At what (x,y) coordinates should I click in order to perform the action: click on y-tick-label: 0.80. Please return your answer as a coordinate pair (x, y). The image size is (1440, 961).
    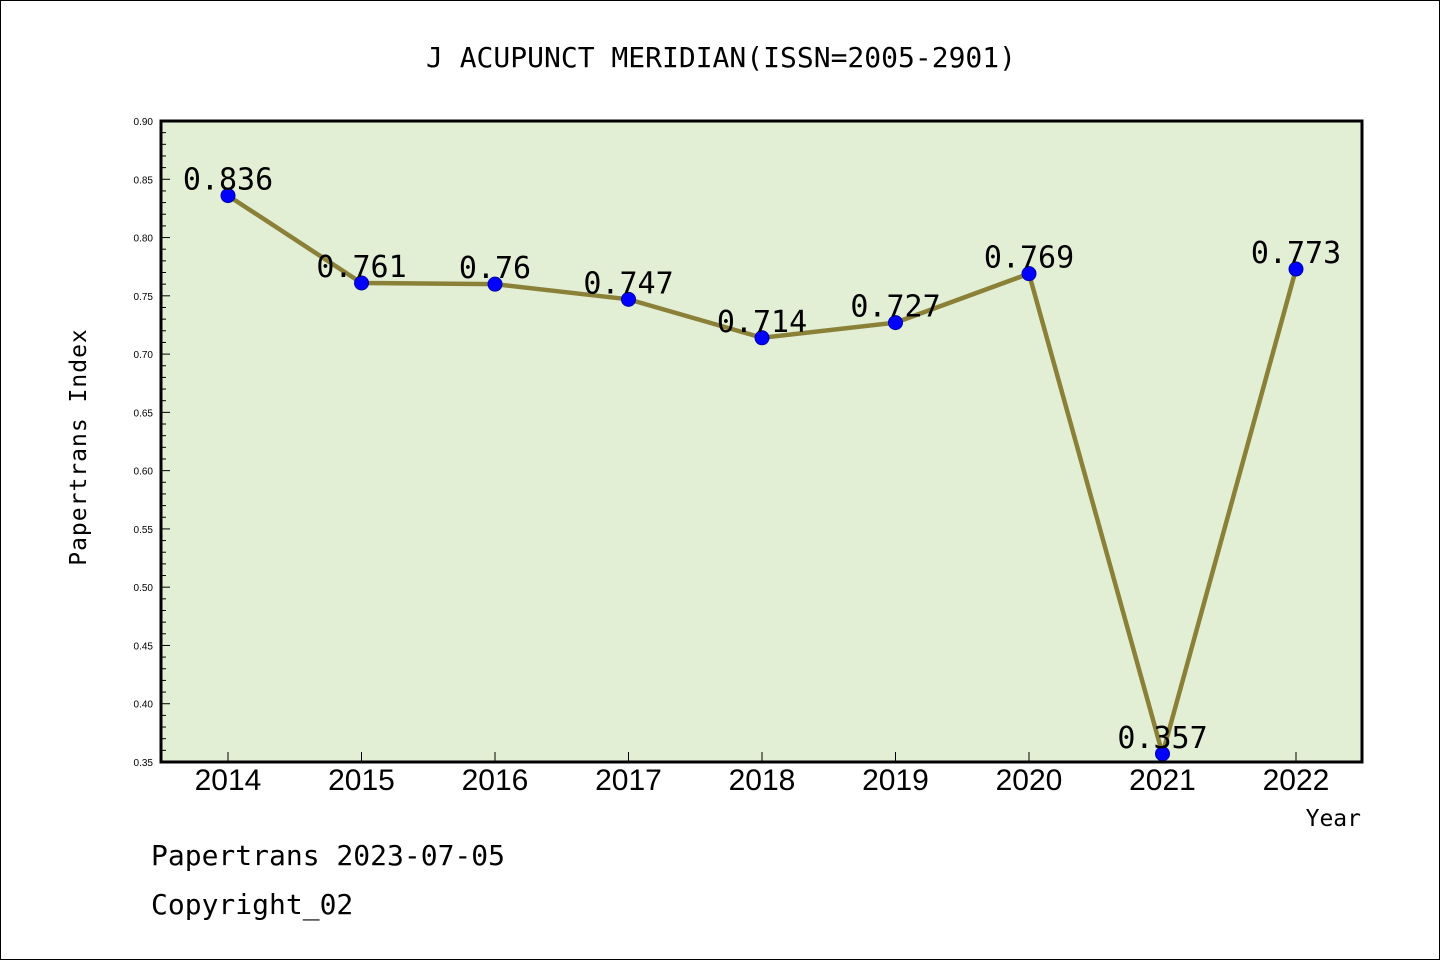
    Looking at the image, I should click on (144, 239).